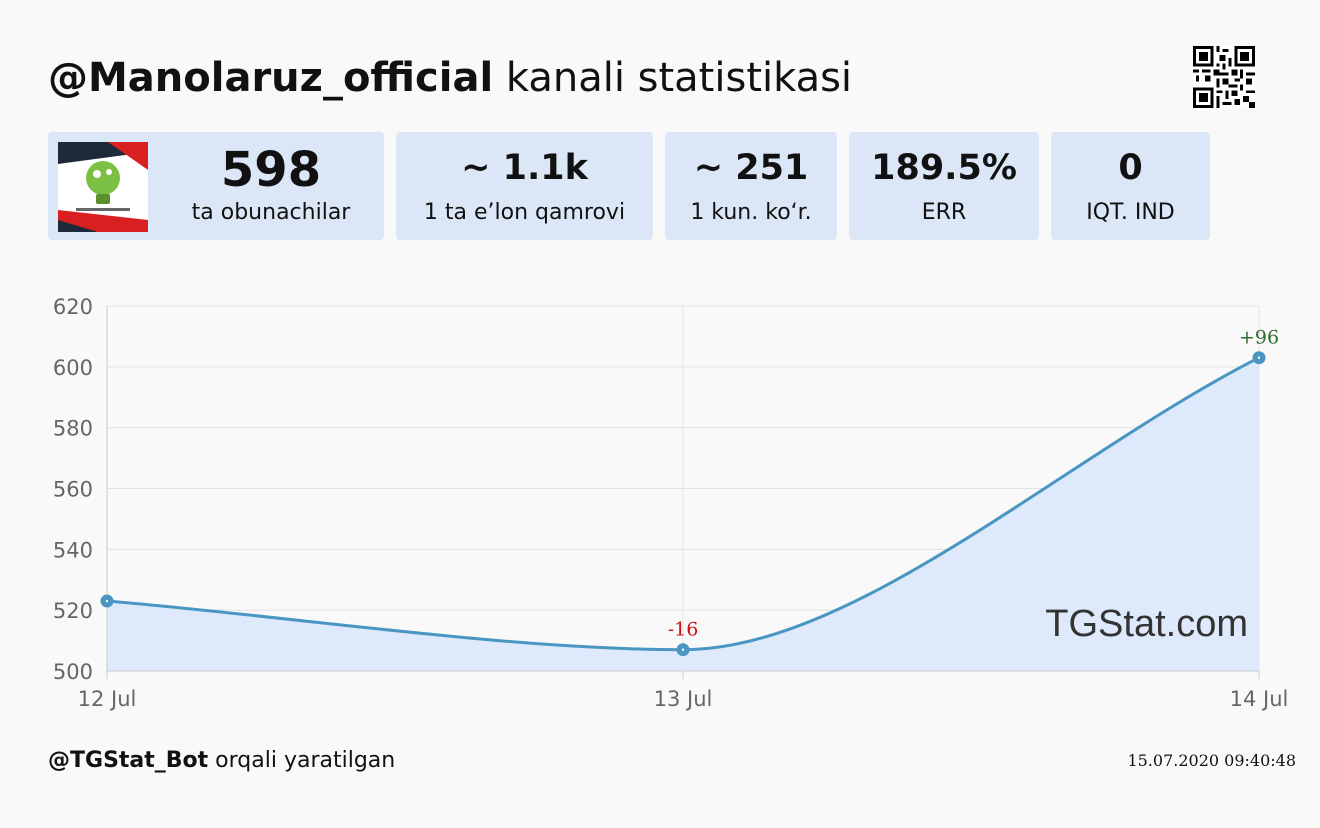 The width and height of the screenshot is (1320, 828). What do you see at coordinates (103, 187) in the screenshot?
I see `channel-avatar` at bounding box center [103, 187].